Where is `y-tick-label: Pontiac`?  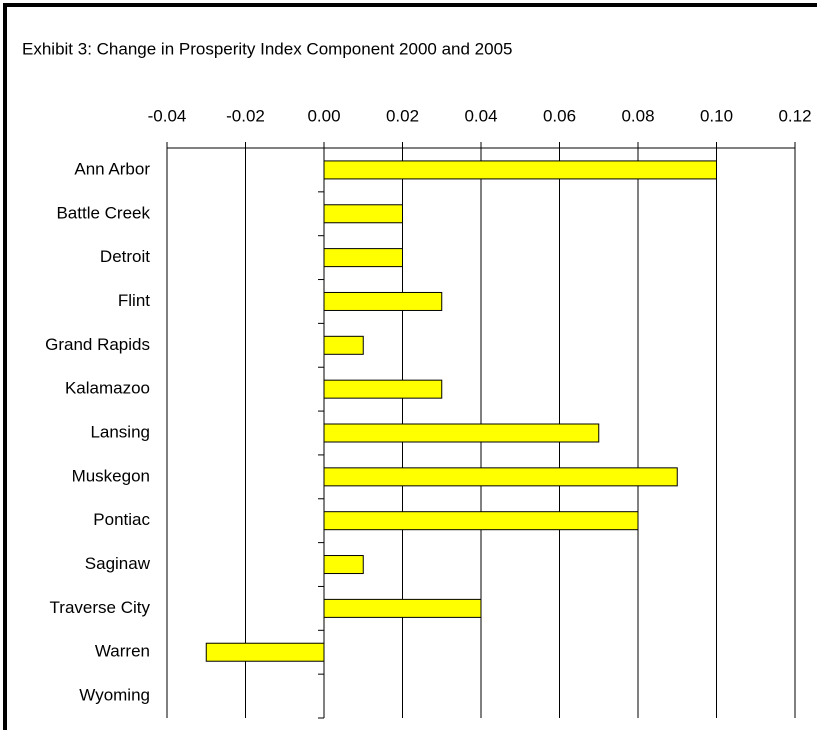 y-tick-label: Pontiac is located at coordinates (121, 519).